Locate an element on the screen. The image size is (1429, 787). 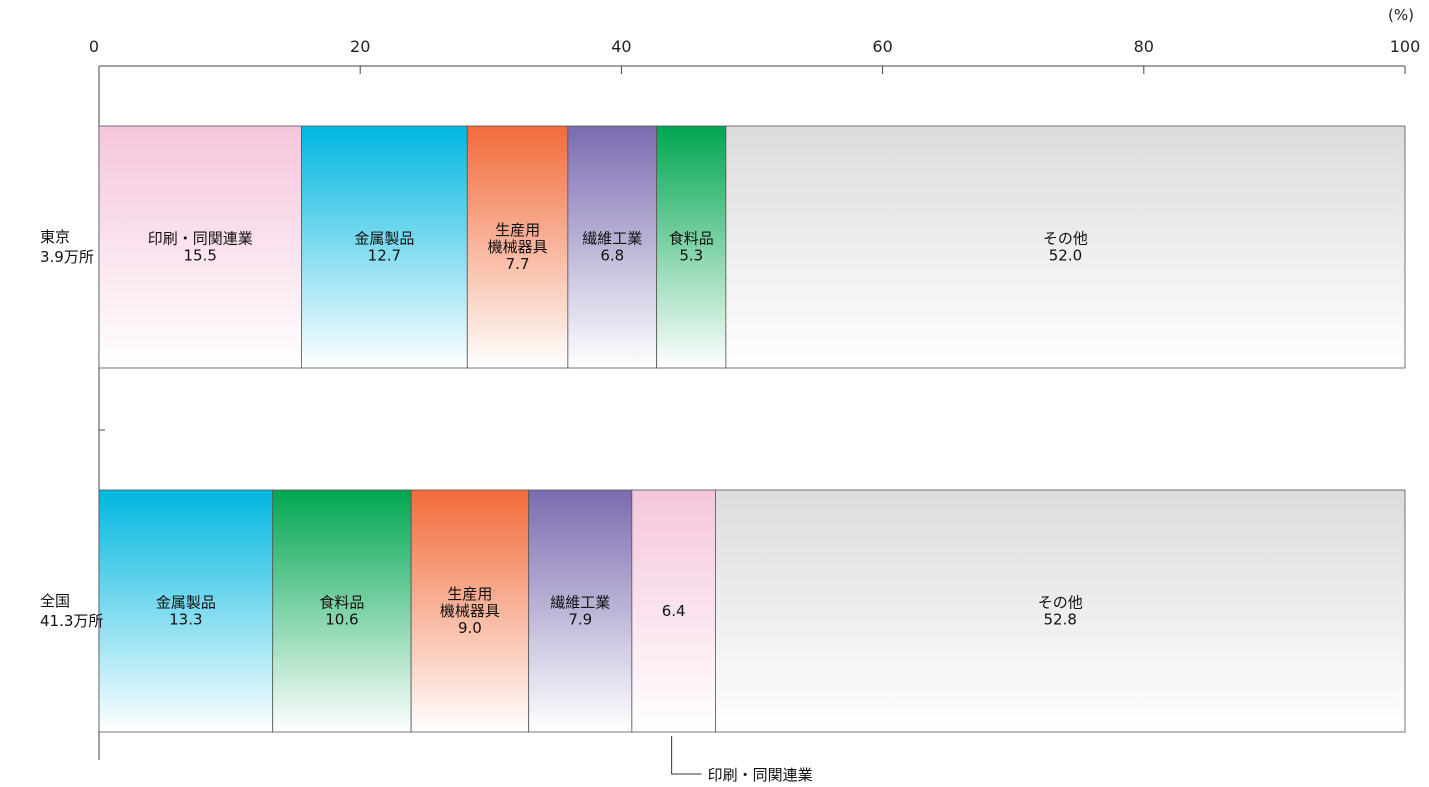
row-label-line: 3.9万所 is located at coordinates (67, 257).